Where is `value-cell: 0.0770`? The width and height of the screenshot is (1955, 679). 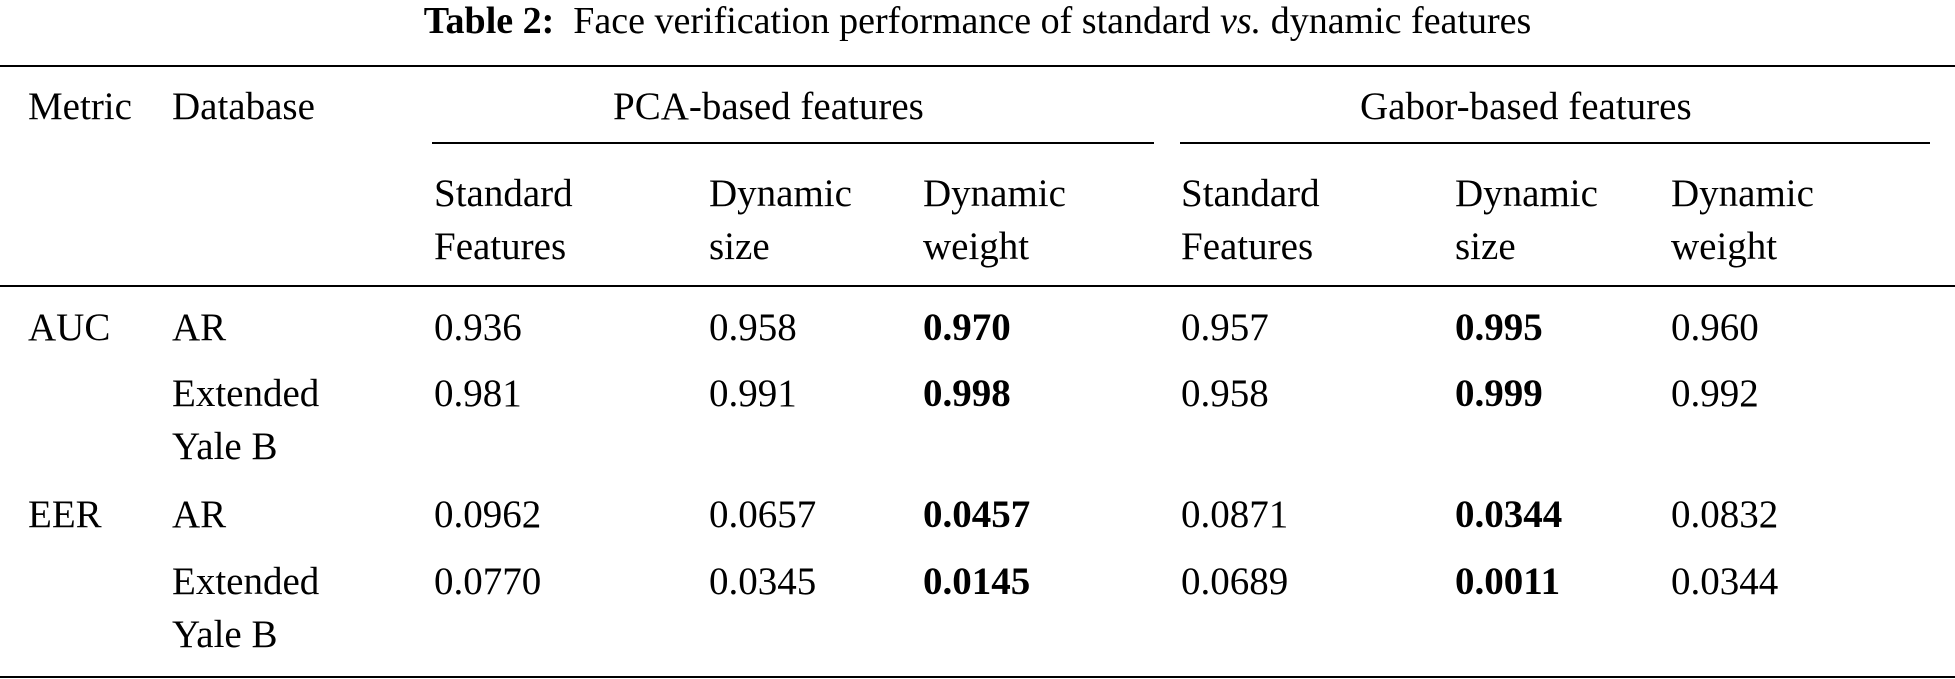 value-cell: 0.0770 is located at coordinates (488, 581).